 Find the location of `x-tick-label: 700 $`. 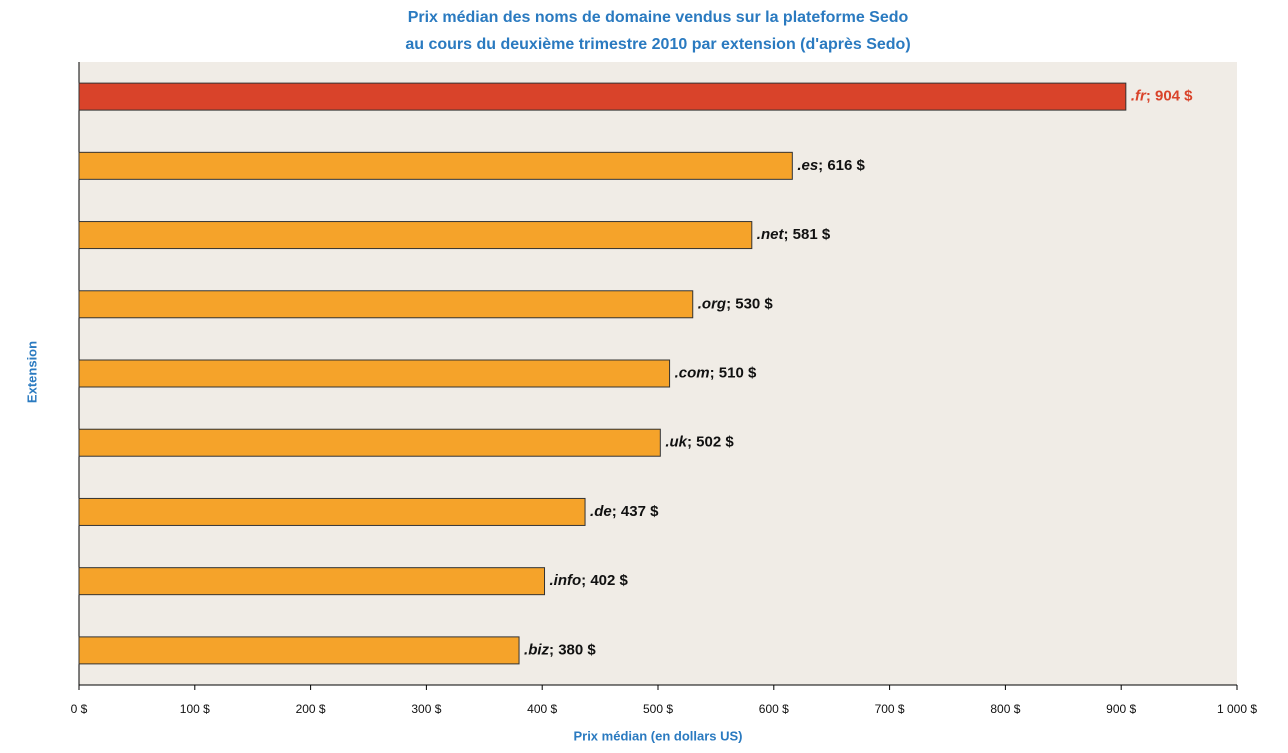

x-tick-label: 700 $ is located at coordinates (890, 709).